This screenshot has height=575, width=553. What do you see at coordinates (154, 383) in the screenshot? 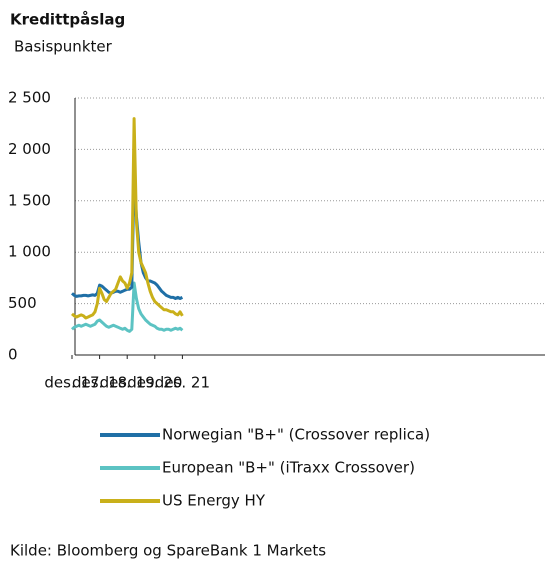
I see `x-tick-label: des. 20` at bounding box center [154, 383].